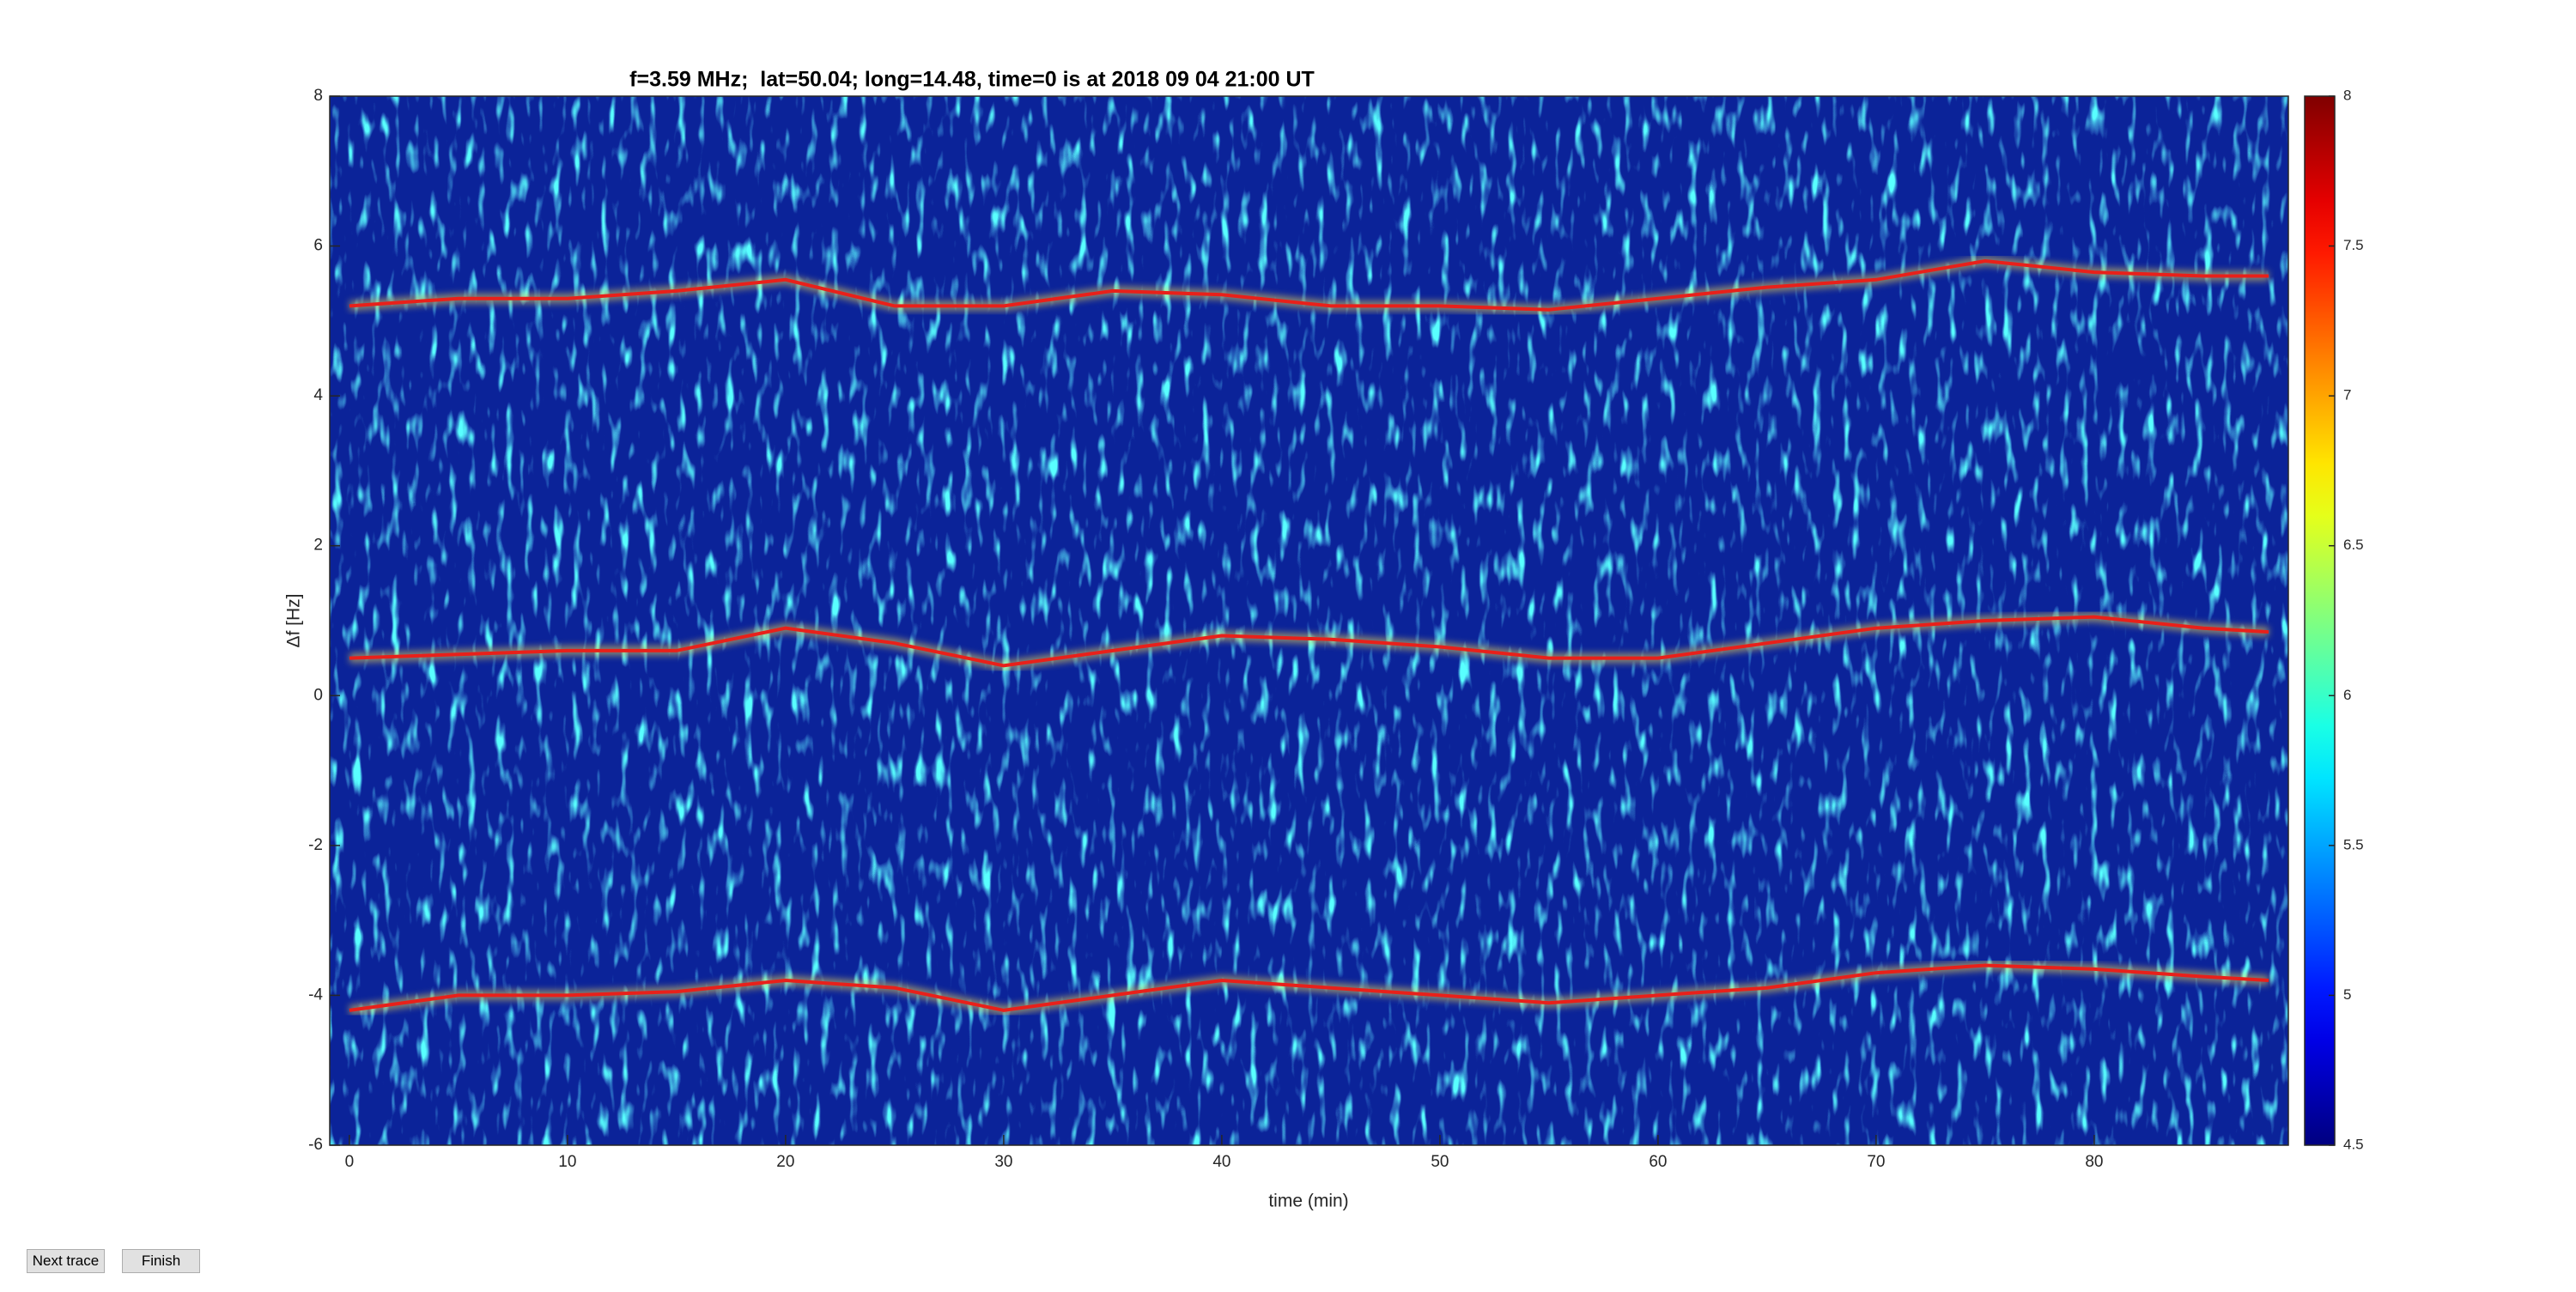  What do you see at coordinates (785, 1162) in the screenshot?
I see `x-tick-label: 20` at bounding box center [785, 1162].